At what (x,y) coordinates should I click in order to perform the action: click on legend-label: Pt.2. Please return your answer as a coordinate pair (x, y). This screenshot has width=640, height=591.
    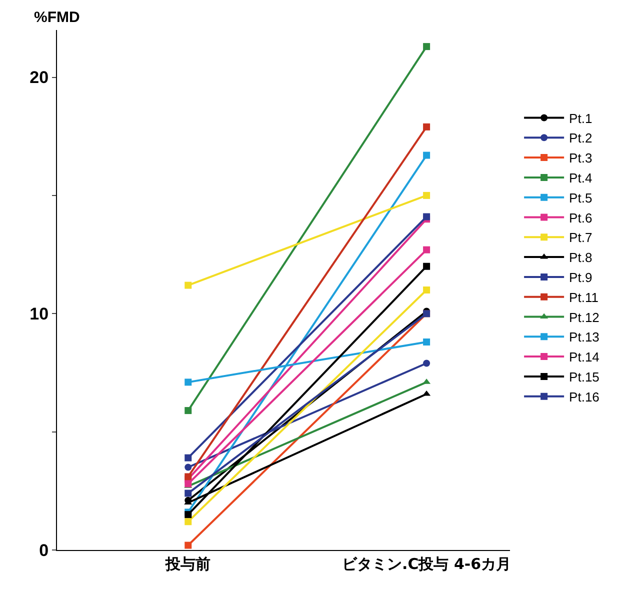
    Looking at the image, I should click on (580, 138).